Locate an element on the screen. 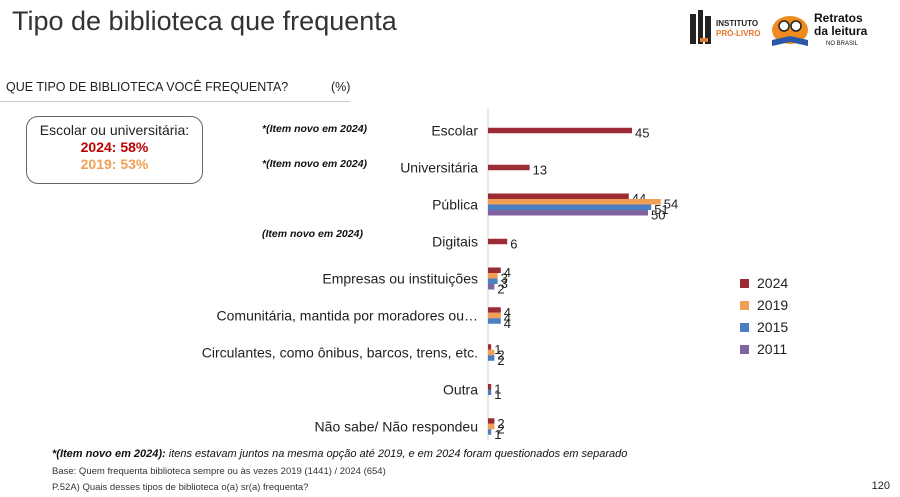 The height and width of the screenshot is (497, 900). callout-2019: 2019: 53% is located at coordinates (114, 164).